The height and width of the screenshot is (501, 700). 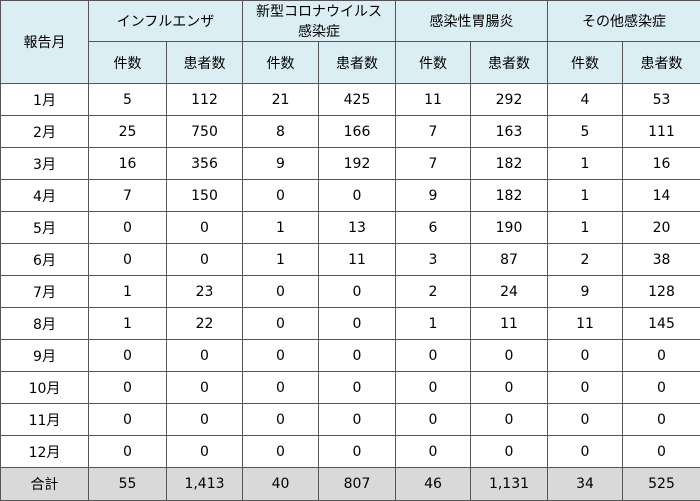 What do you see at coordinates (281, 132) in the screenshot?
I see `value-cell: 8` at bounding box center [281, 132].